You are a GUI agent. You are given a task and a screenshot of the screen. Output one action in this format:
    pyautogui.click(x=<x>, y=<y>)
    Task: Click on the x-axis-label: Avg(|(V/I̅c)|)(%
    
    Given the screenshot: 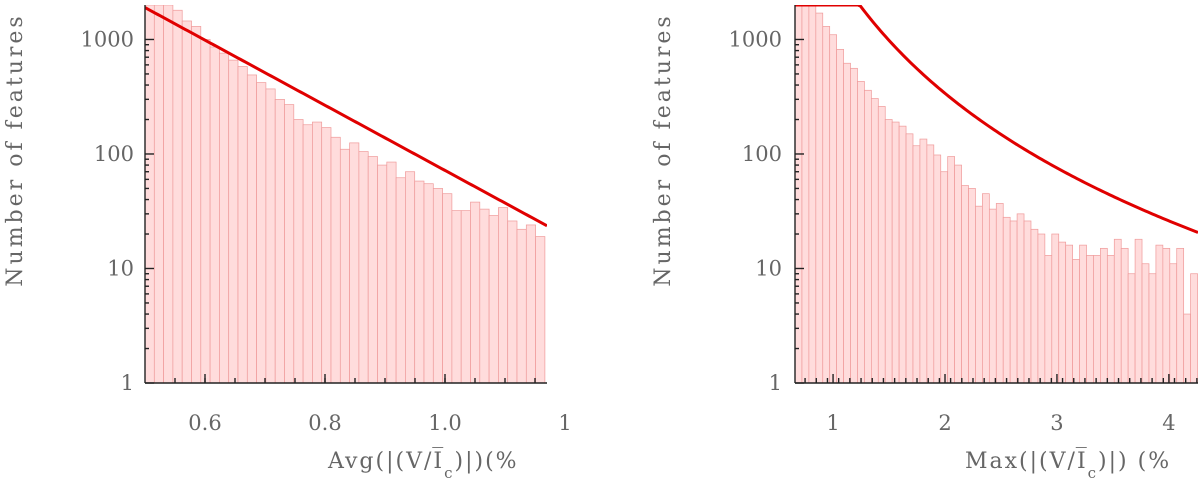 What is the action you would take?
    pyautogui.click(x=423, y=464)
    